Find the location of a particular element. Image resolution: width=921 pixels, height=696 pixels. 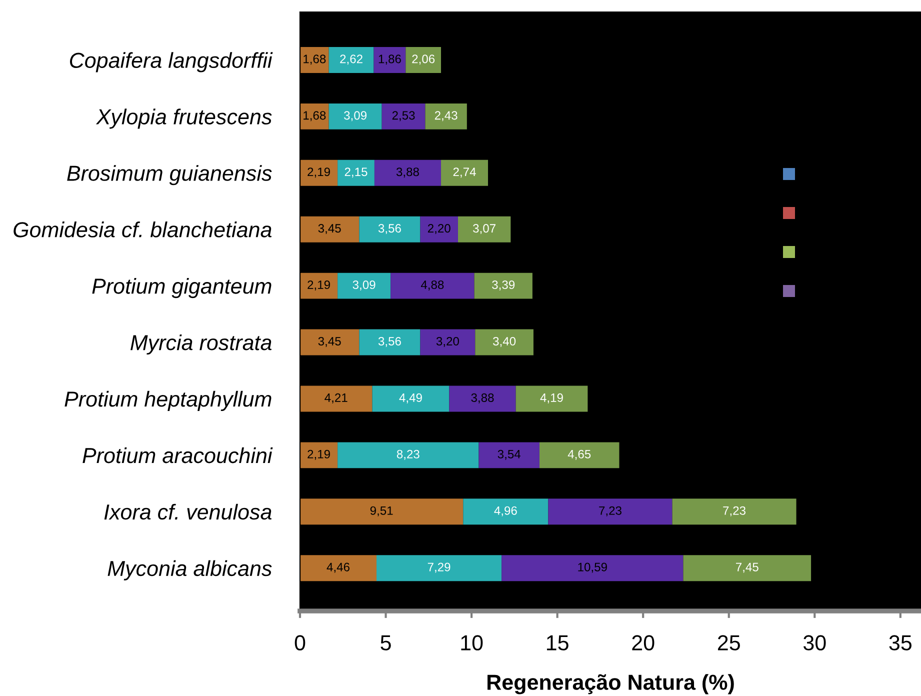

data-label: 4,49 is located at coordinates (410, 398).